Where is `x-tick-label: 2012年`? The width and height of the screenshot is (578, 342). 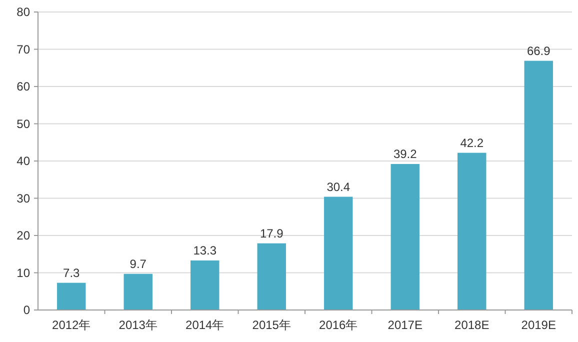 x-tick-label: 2012年 is located at coordinates (71, 325).